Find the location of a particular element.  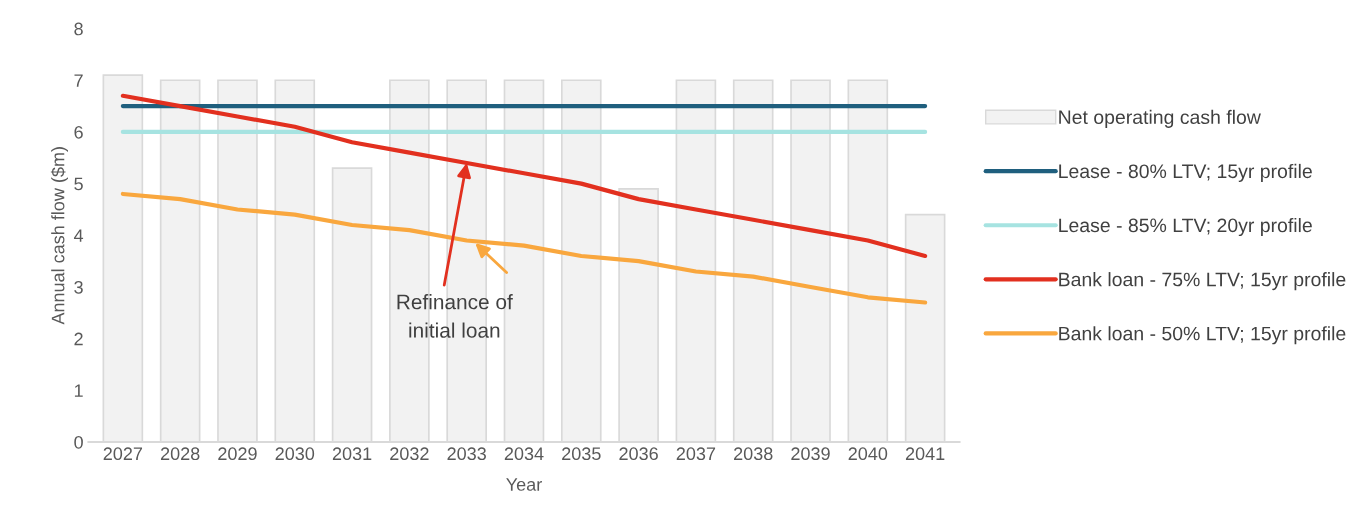

x-tick-label: 2037 is located at coordinates (696, 454).